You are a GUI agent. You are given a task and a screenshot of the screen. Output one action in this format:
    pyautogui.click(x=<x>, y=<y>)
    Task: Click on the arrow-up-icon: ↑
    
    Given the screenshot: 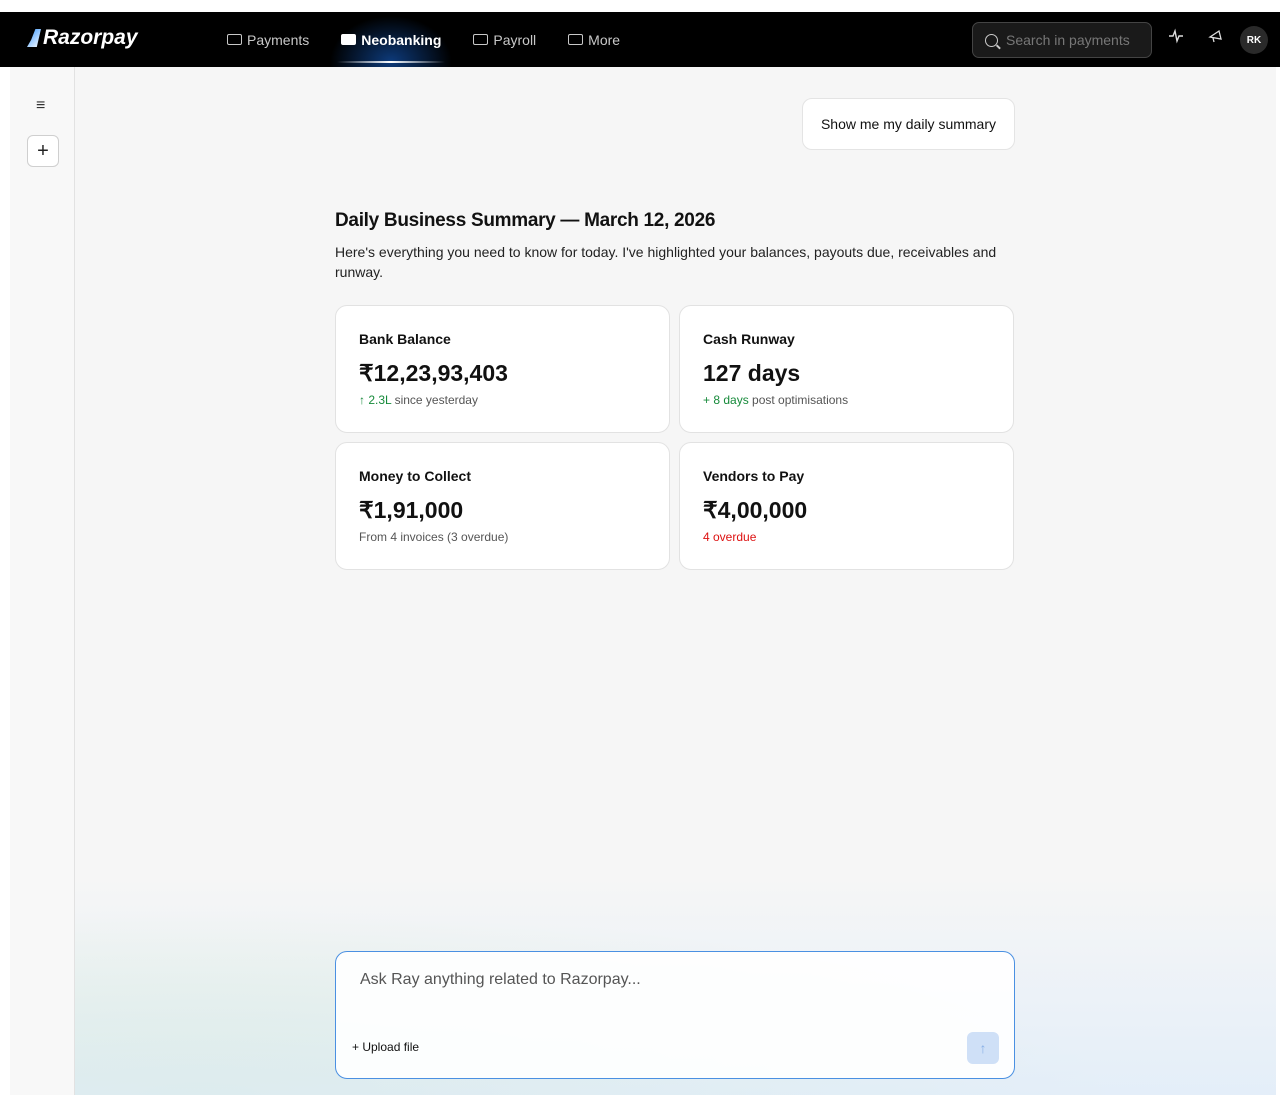 What is the action you would take?
    pyautogui.click(x=983, y=1048)
    